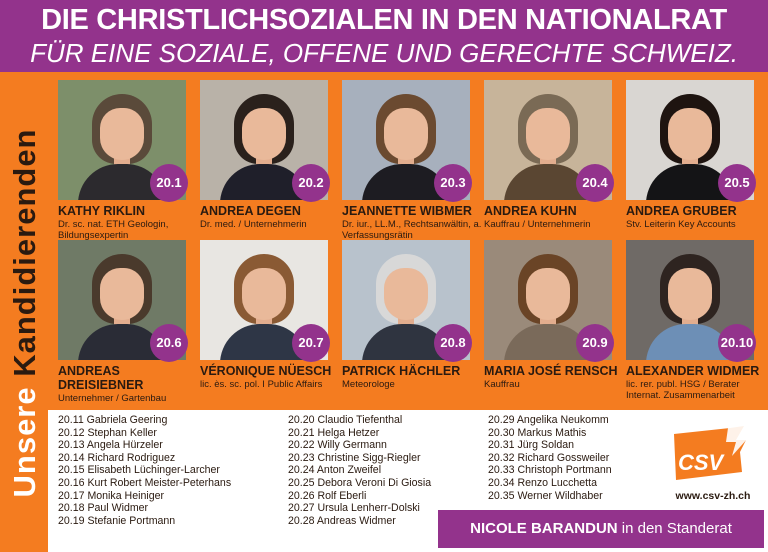 This screenshot has height=552, width=768. I want to click on list-item: 20.14 Richard Rodriguez, so click(117, 457).